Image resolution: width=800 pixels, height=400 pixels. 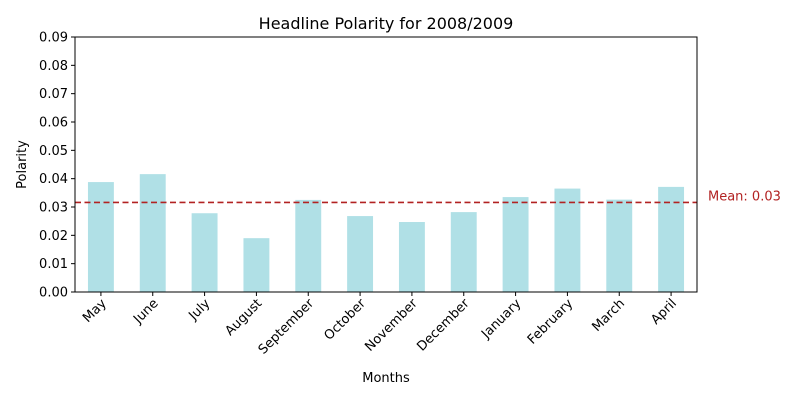 I want to click on bar-september, so click(x=308, y=245).